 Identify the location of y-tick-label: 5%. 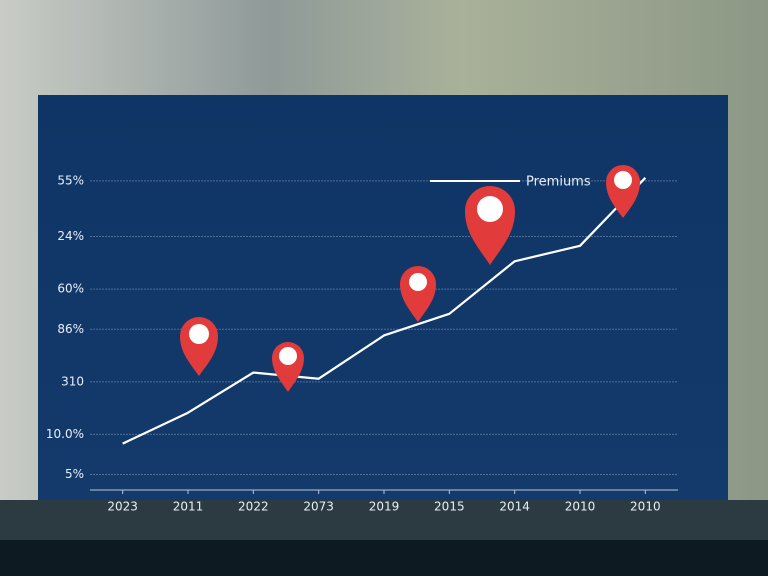
(74, 474).